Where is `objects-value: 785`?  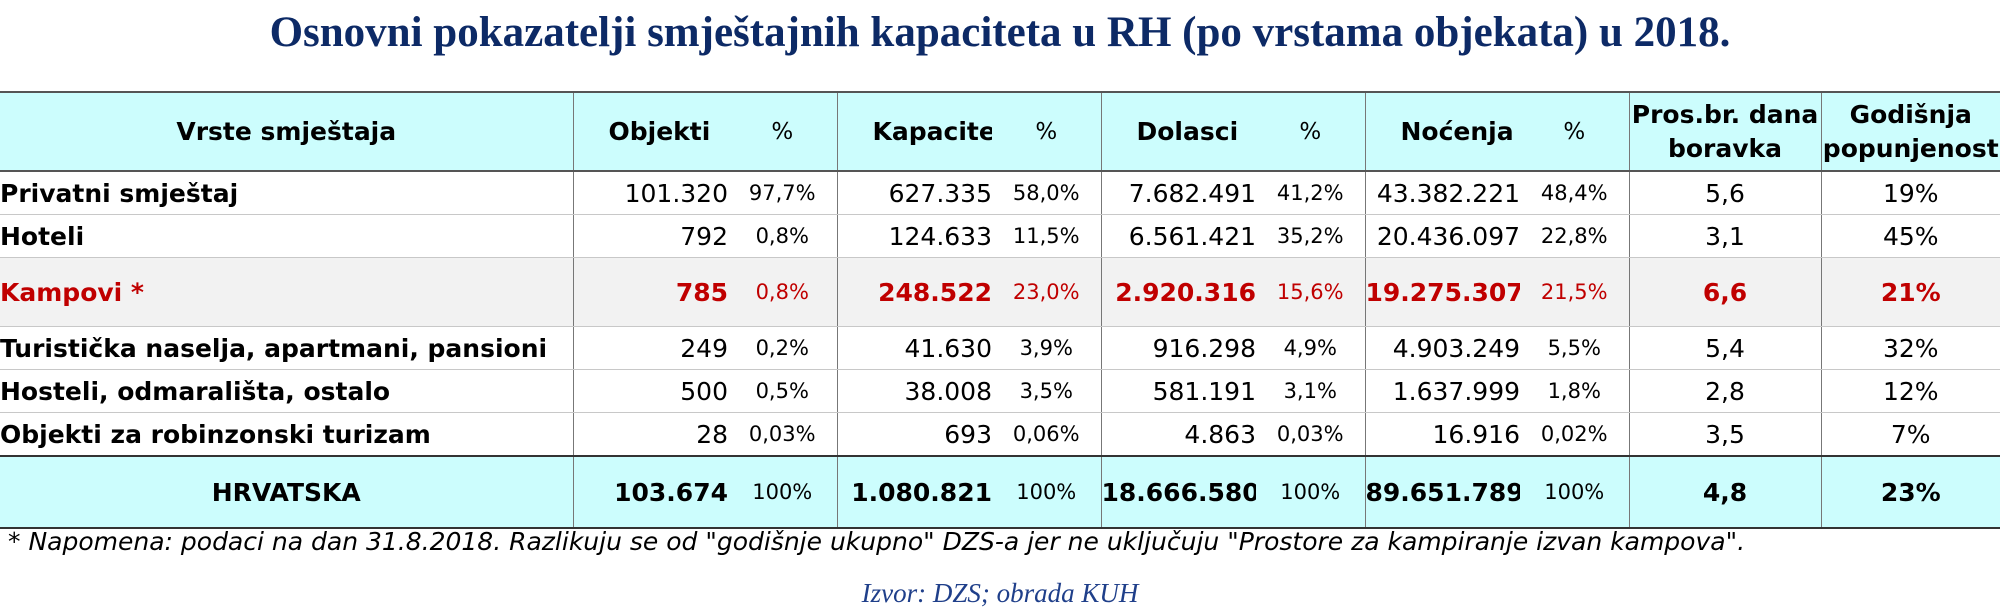
objects-value: 785 is located at coordinates (650, 292).